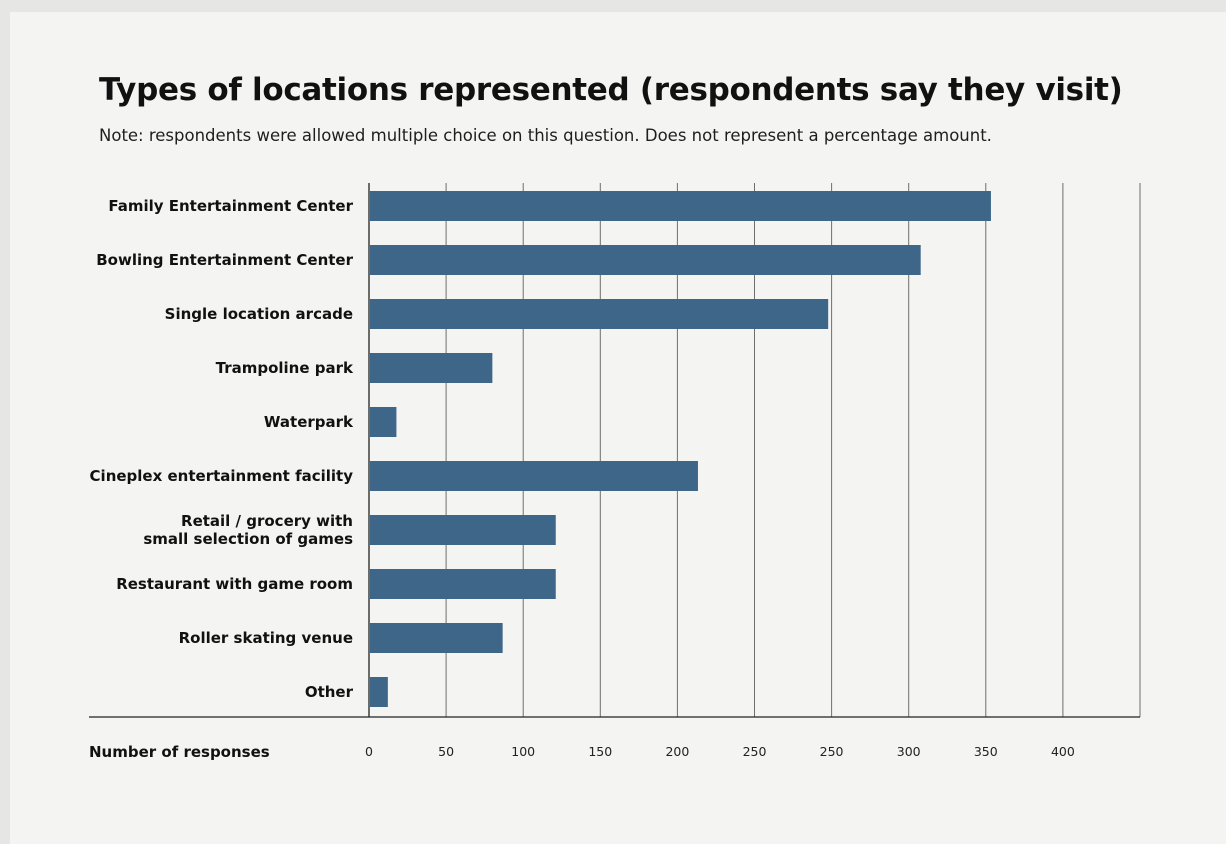 The image size is (1226, 844). What do you see at coordinates (986, 751) in the screenshot?
I see `x-tick-label: 350` at bounding box center [986, 751].